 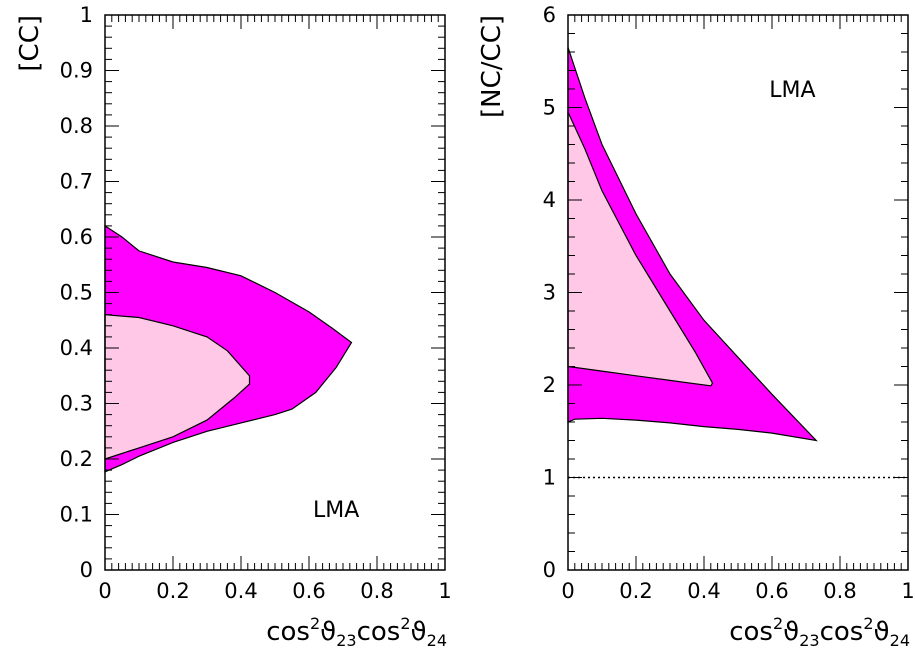 I want to click on y-tick-label: 0.8, so click(x=76, y=126).